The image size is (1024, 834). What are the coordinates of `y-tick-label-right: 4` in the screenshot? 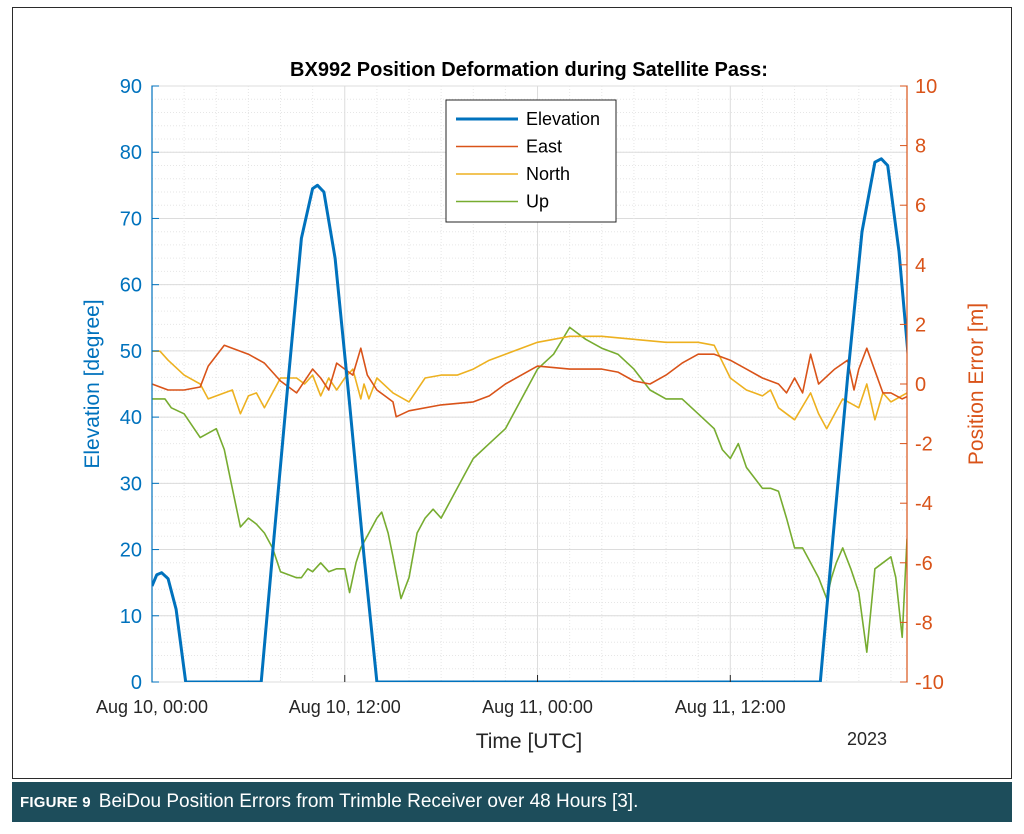 It's located at (920, 266).